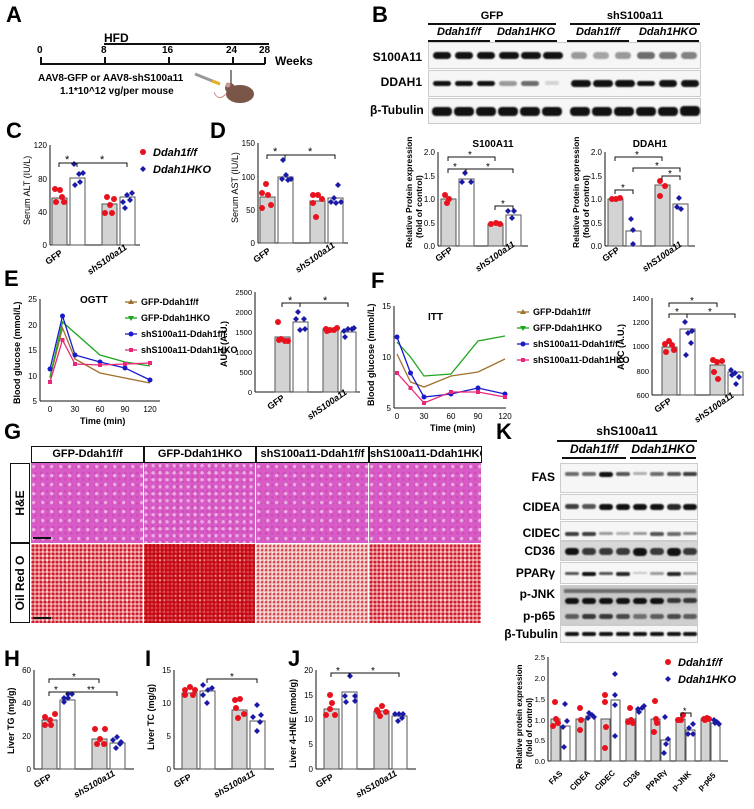 The height and width of the screenshot is (809, 754). I want to click on svg-text: 40, so click(26, 703).